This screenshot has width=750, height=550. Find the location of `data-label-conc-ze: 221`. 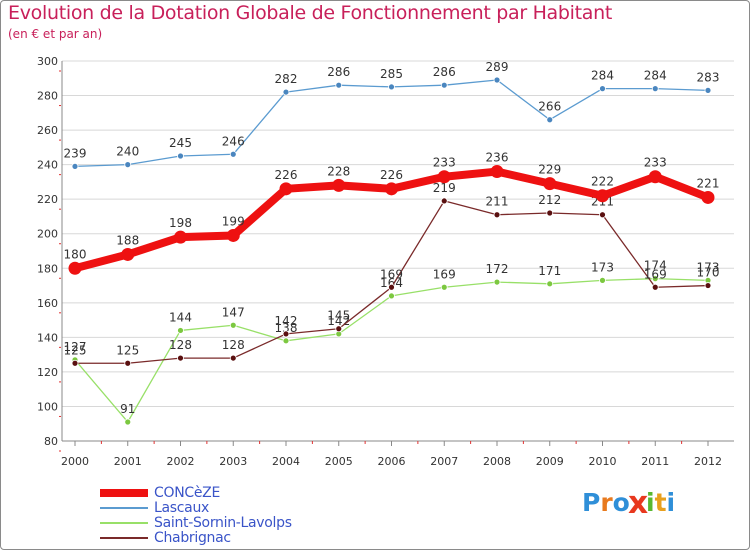

data-label-conc-ze: 221 is located at coordinates (708, 183).